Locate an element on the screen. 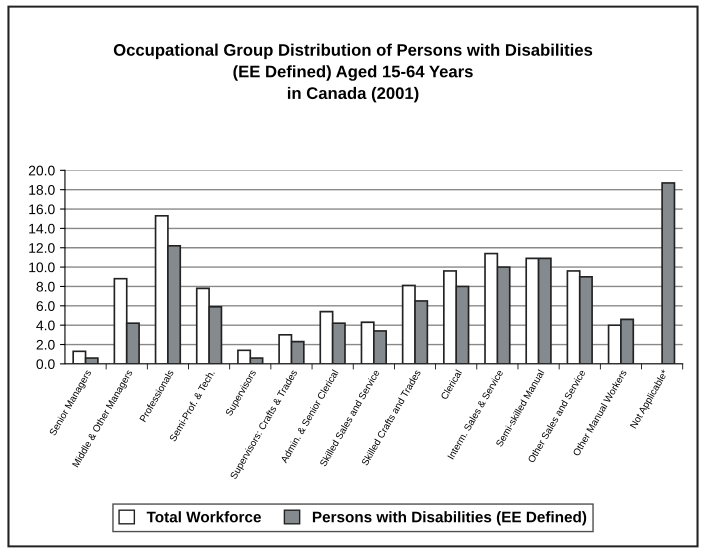 Image resolution: width=706 pixels, height=553 pixels. y-tick-label: 18.0 is located at coordinates (42, 190).